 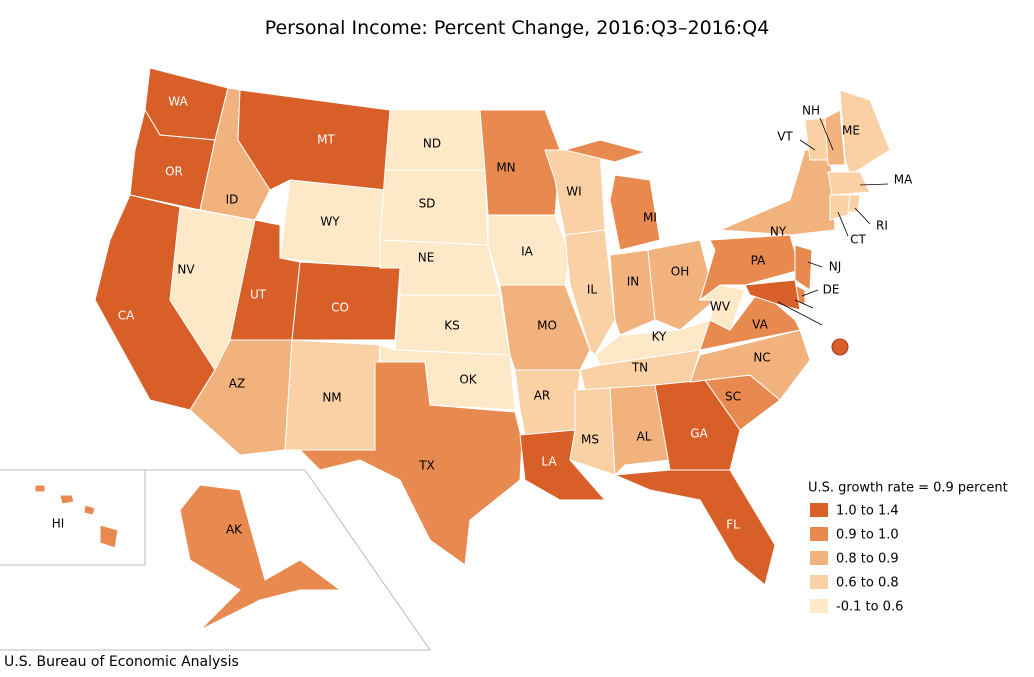 I want to click on state-label: CO, so click(x=340, y=308).